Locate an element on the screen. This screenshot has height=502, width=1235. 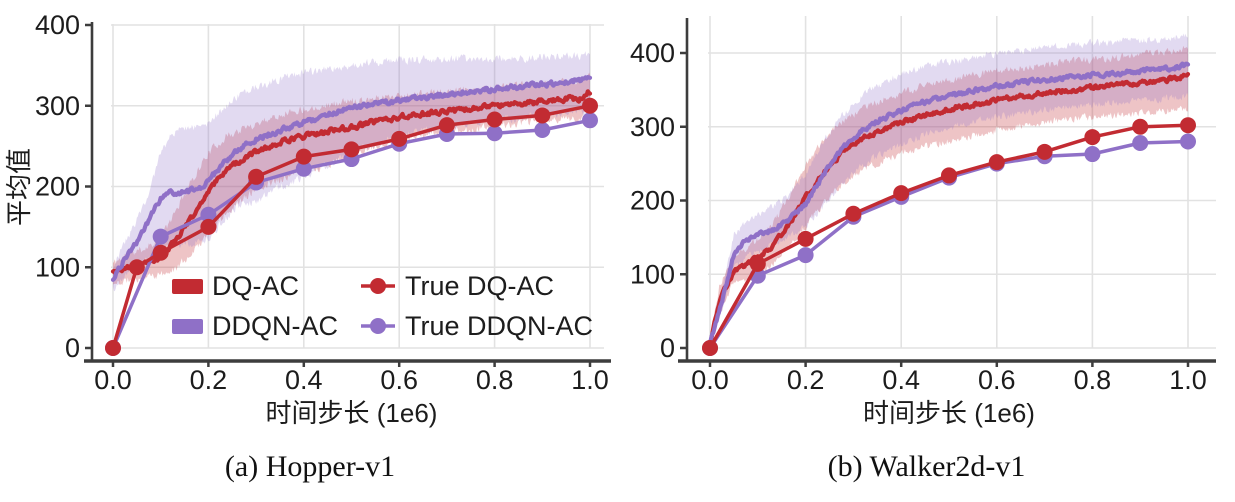
caption-b: (b) Walker2d-v1 is located at coordinates (926, 466).